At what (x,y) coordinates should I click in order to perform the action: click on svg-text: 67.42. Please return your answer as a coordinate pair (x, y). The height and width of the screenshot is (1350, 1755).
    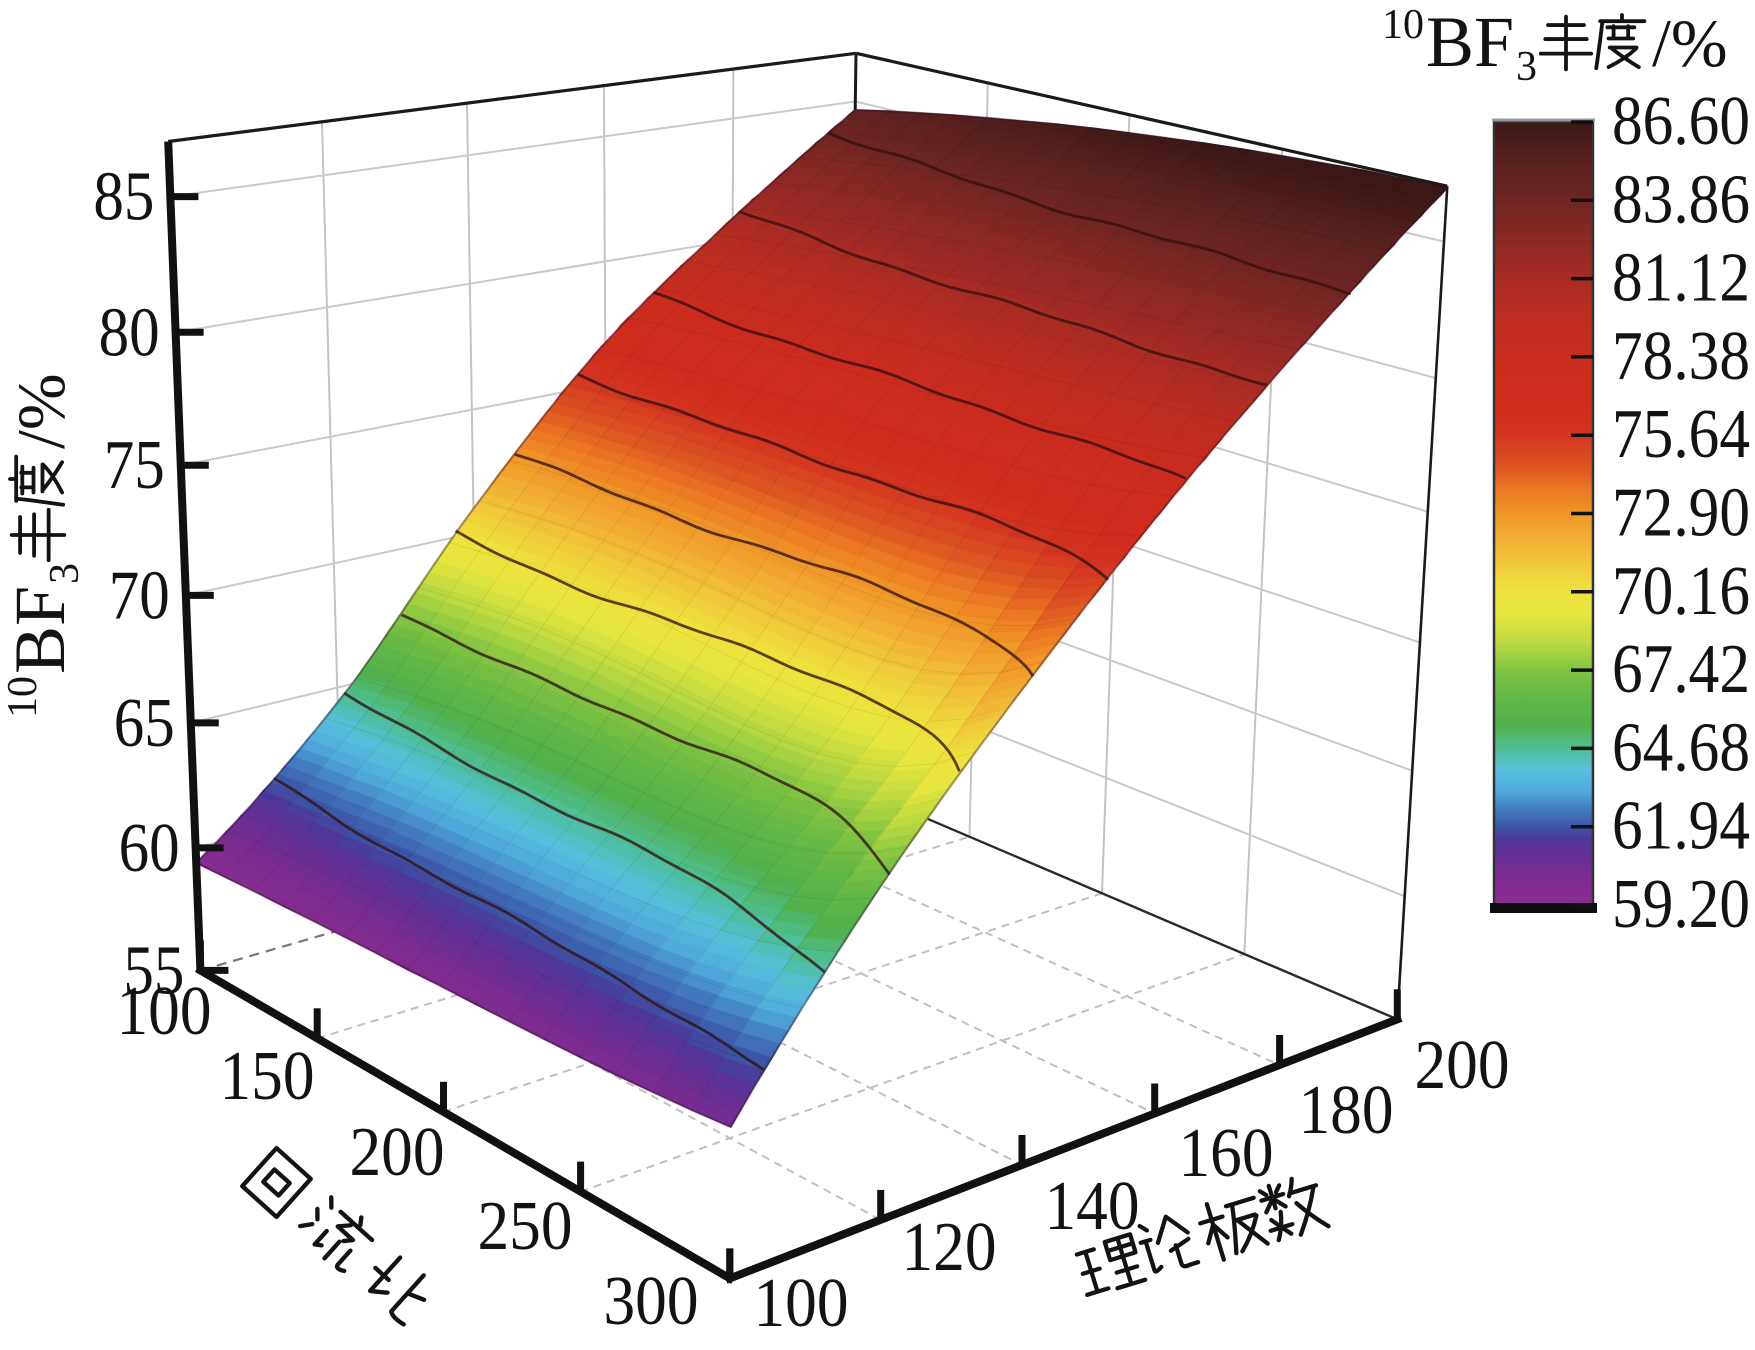
    Looking at the image, I should click on (1681, 669).